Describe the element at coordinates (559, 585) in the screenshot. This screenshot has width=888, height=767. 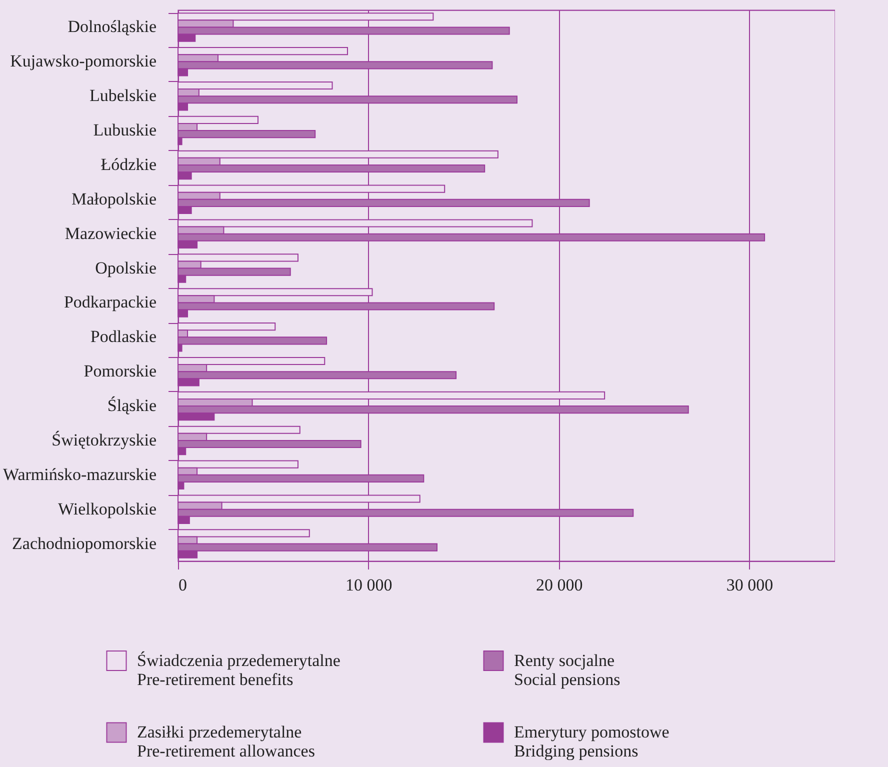
I see `x-tick-label: 20 000` at that location.